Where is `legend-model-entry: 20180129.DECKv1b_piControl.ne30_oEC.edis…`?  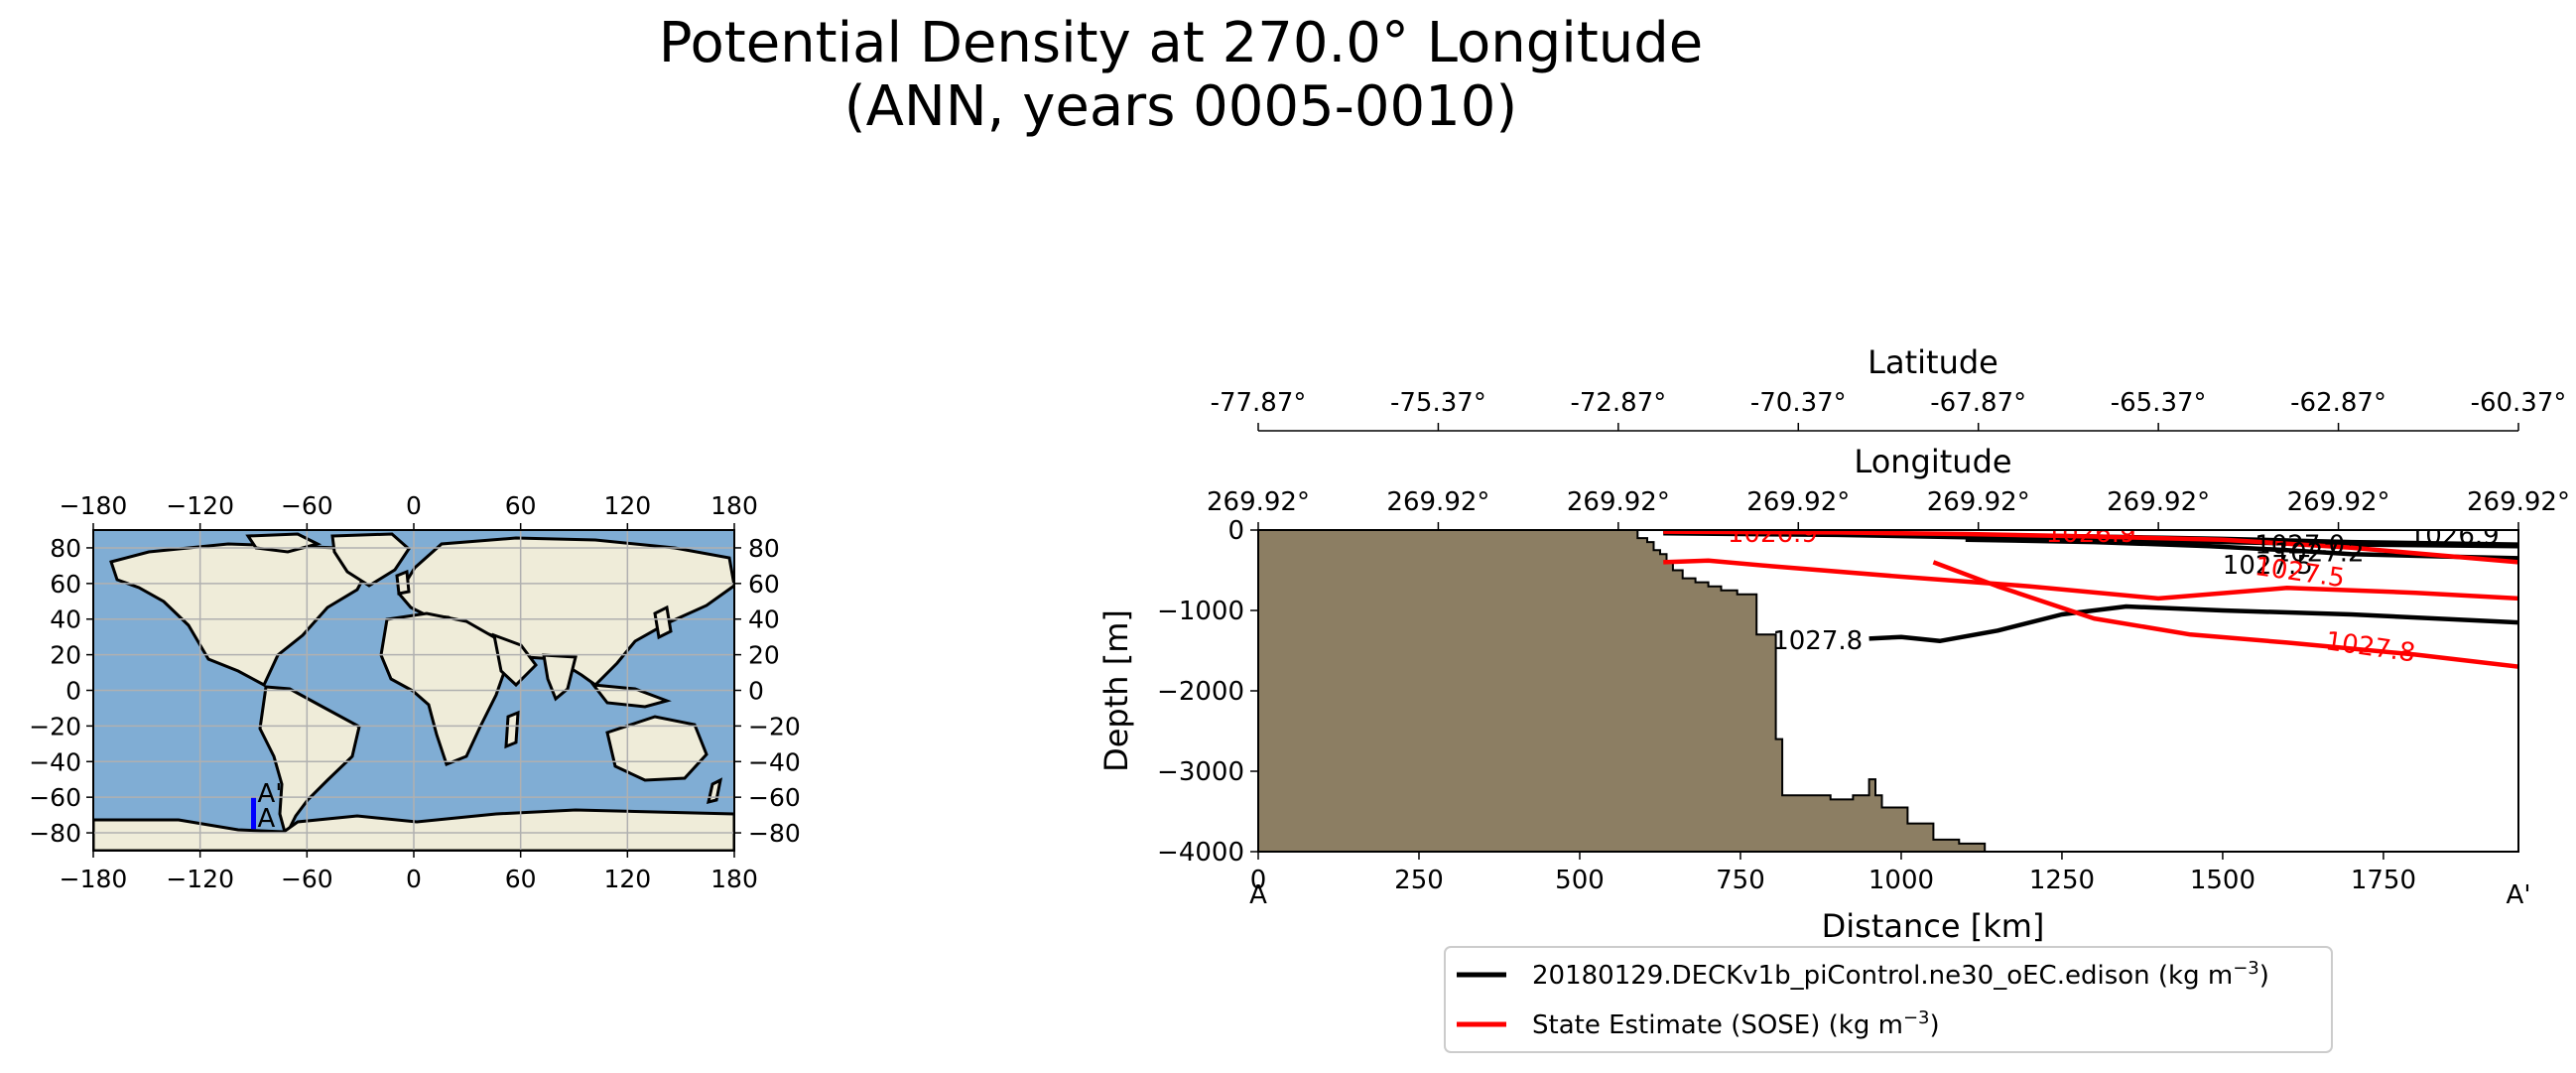
legend-model-entry: 20180129.DECKv1b_piControl.ne30_oEC.edis… is located at coordinates (1901, 974).